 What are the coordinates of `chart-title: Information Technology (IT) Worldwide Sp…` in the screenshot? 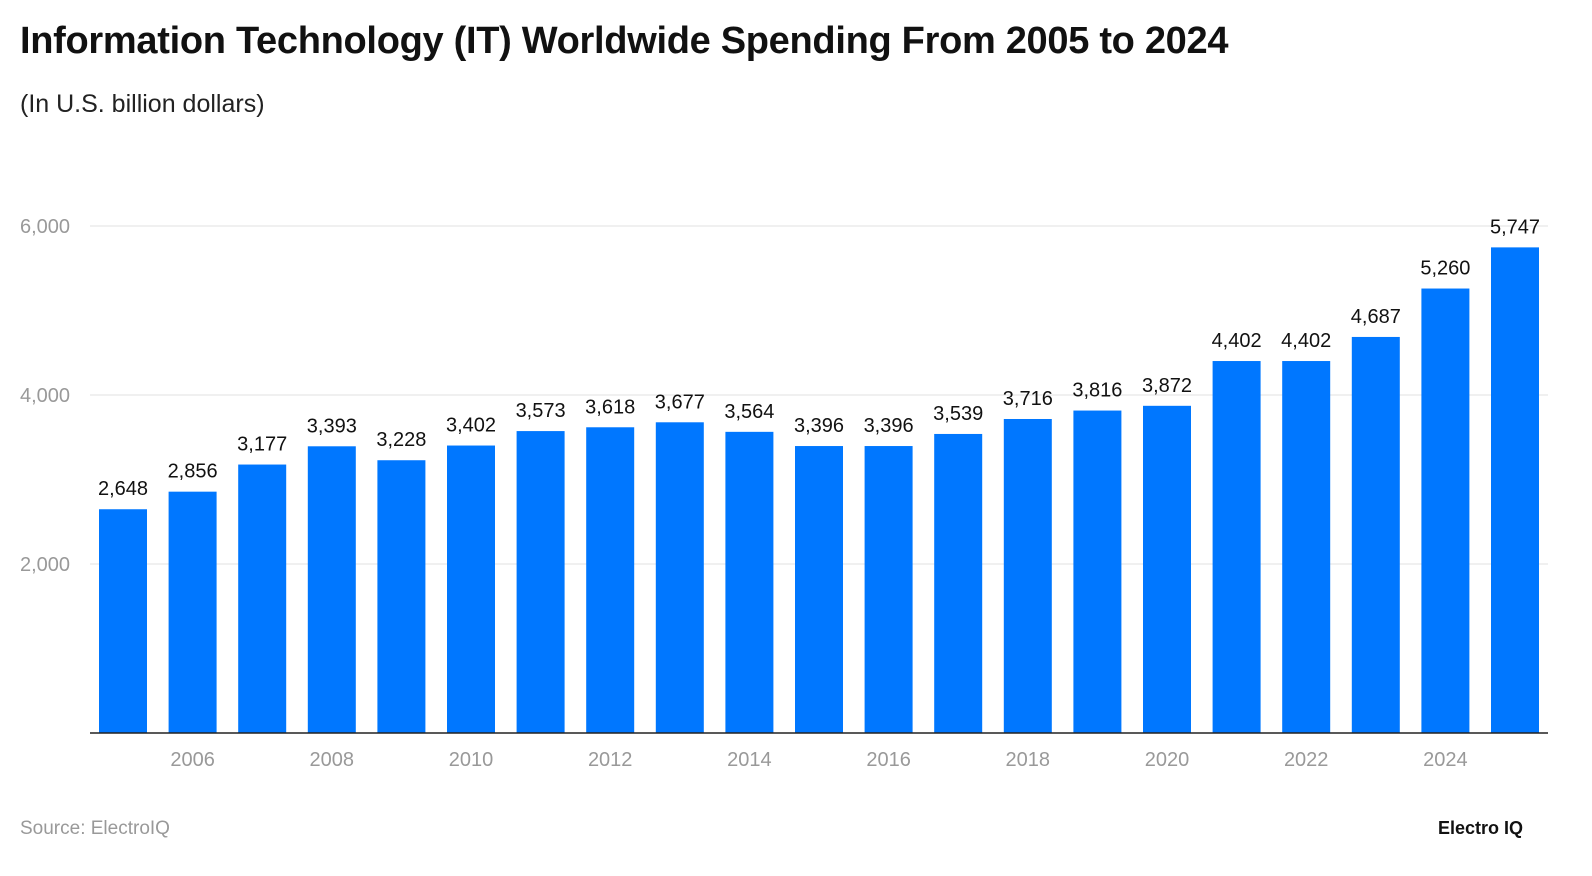 It's located at (624, 41).